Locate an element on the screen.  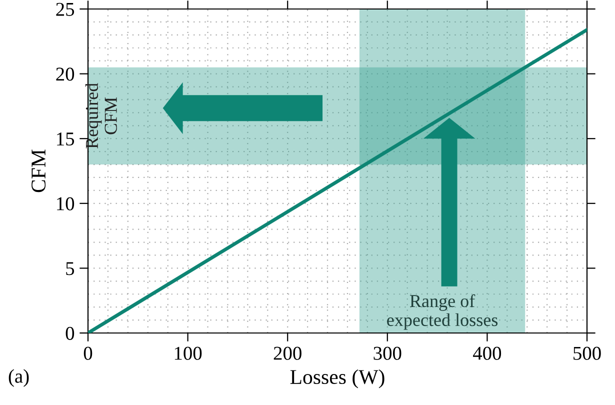
text: (a) is located at coordinates (18, 378).